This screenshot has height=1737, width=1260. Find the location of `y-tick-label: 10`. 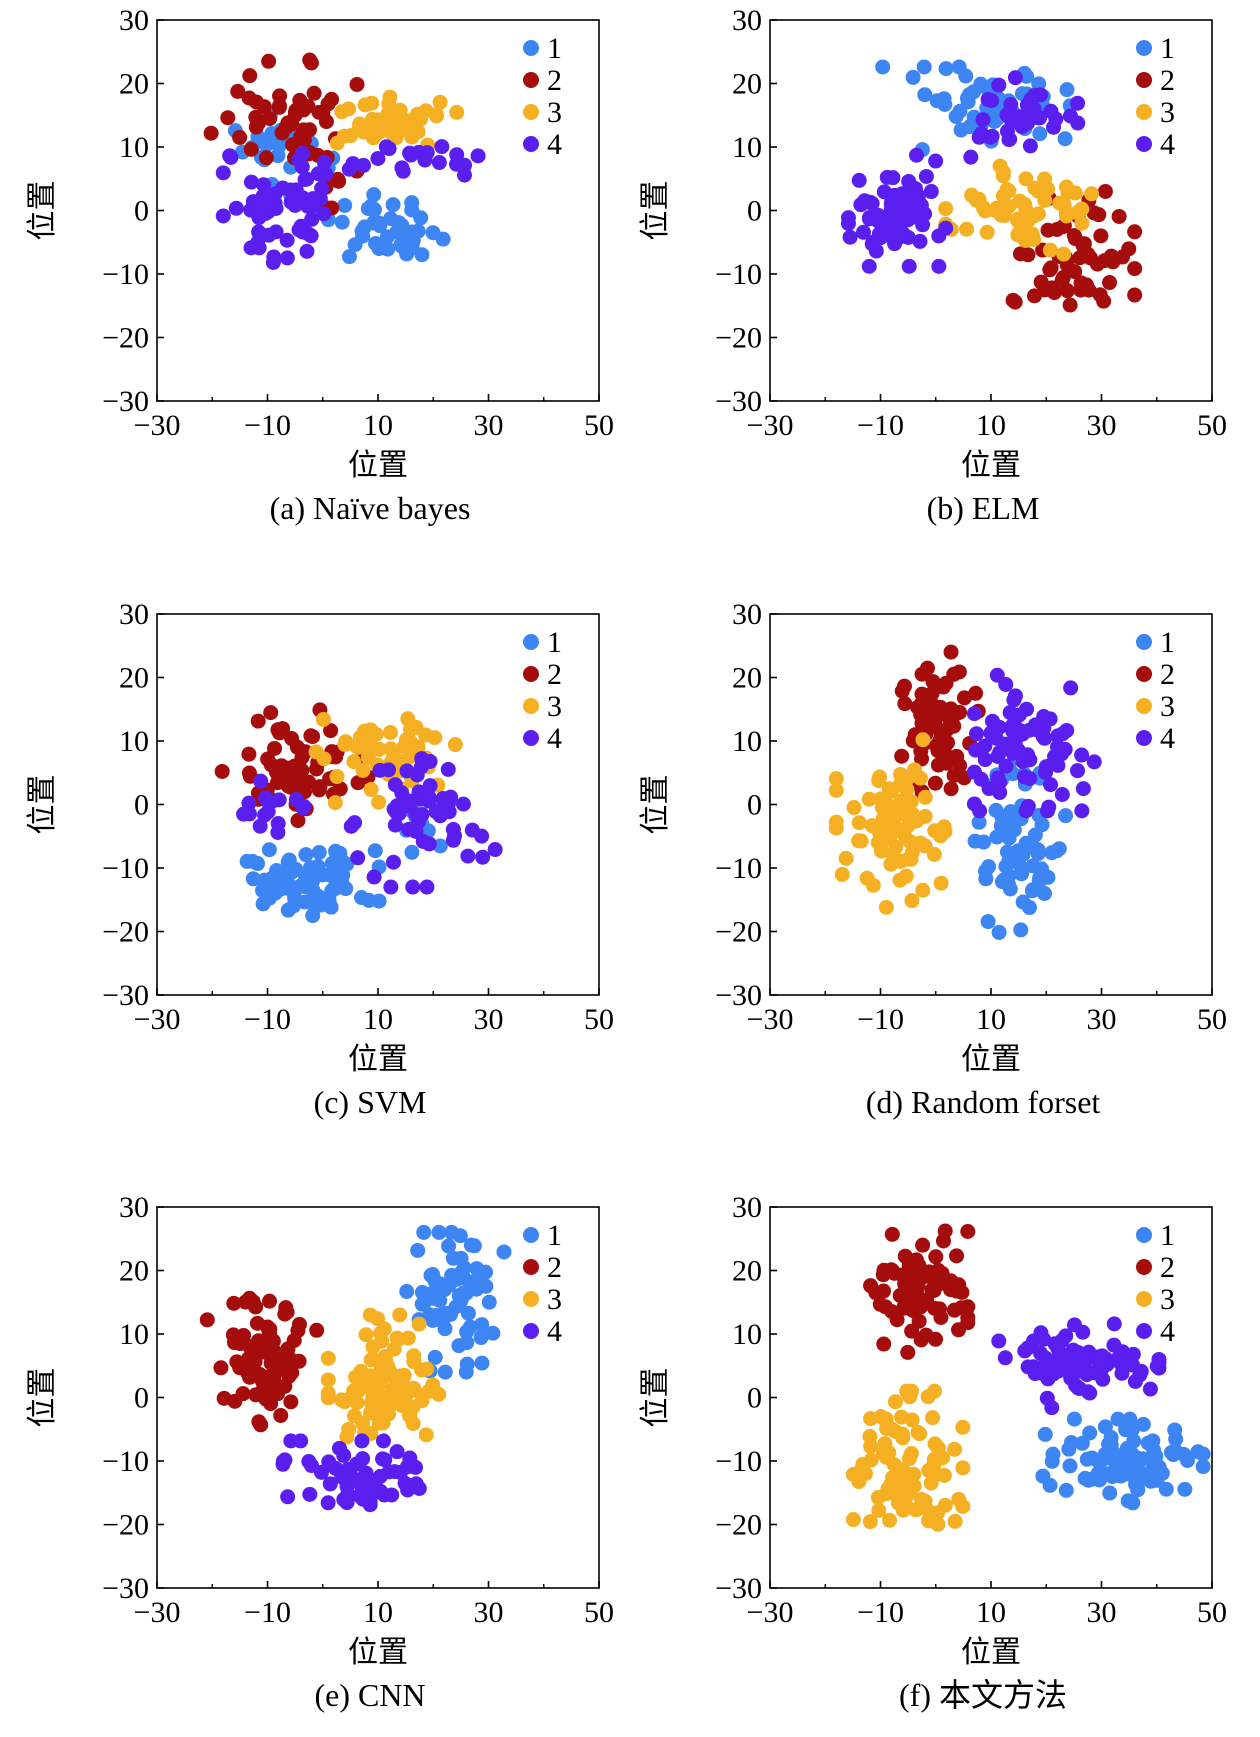

y-tick-label: 10 is located at coordinates (747, 741).